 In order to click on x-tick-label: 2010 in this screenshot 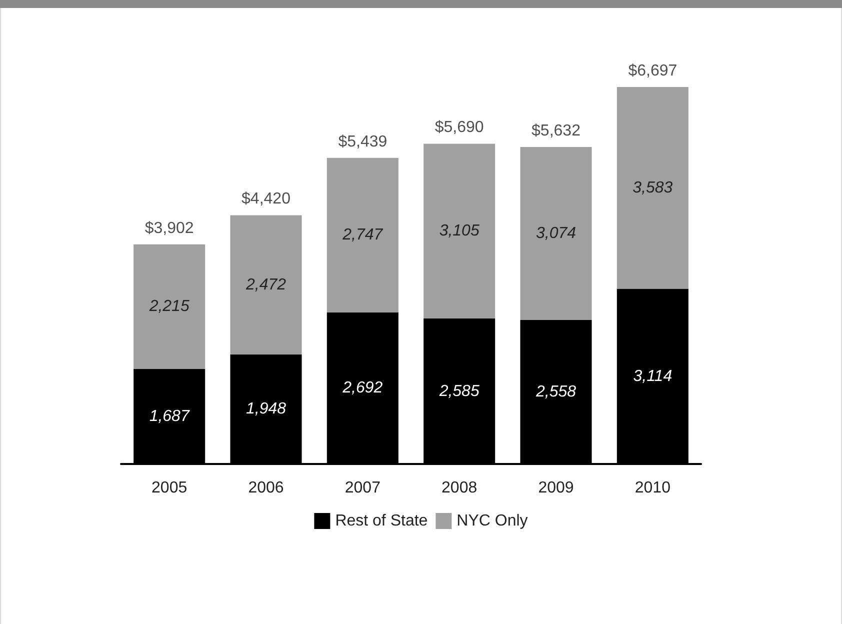, I will do `click(652, 488)`.